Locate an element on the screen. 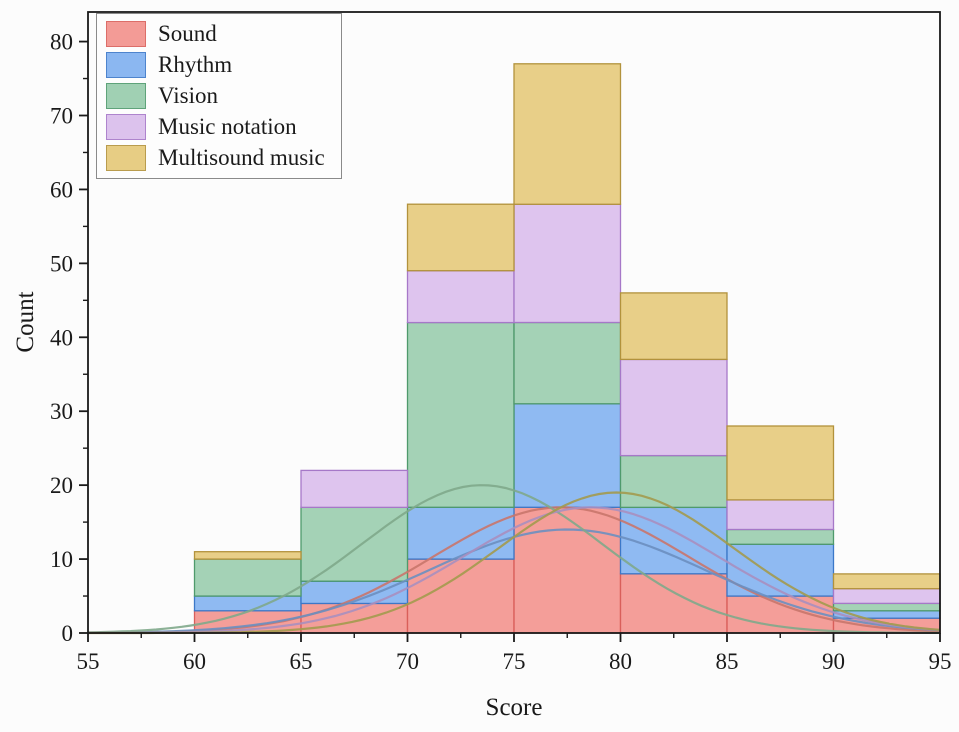  x-tick-label: 65 is located at coordinates (301, 661).